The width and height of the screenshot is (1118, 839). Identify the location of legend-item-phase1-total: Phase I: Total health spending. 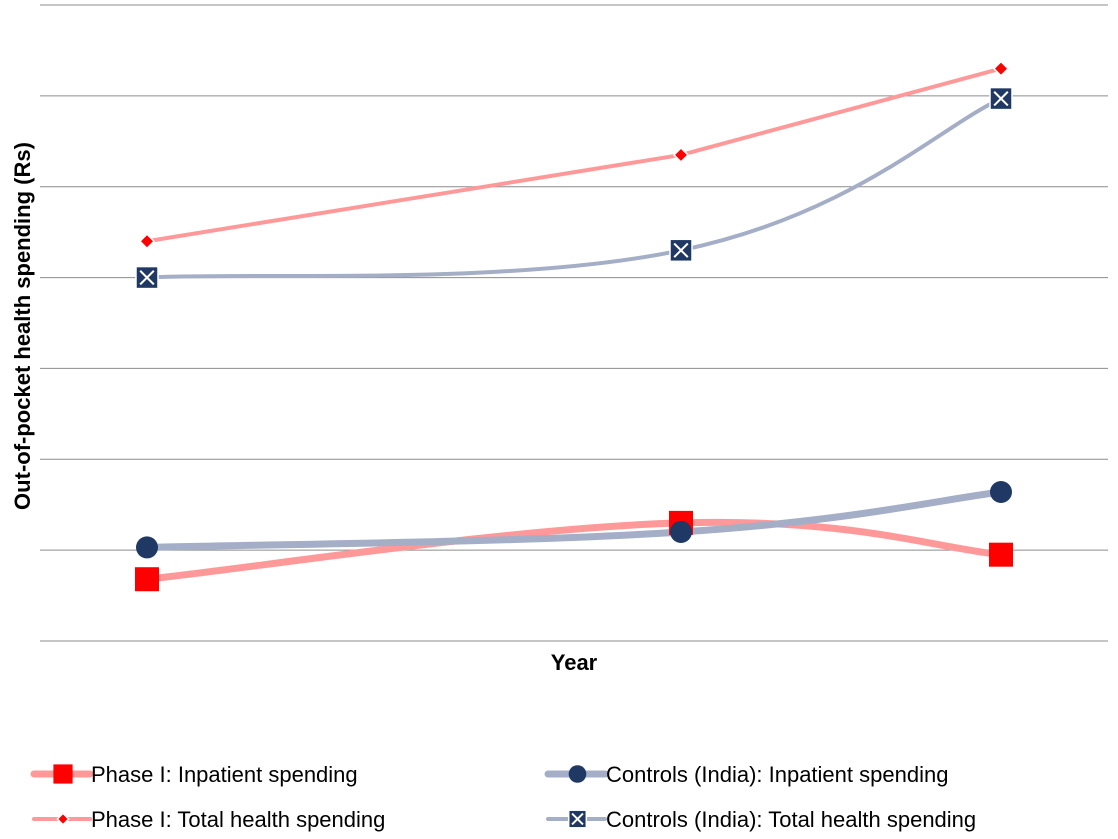
(208, 819).